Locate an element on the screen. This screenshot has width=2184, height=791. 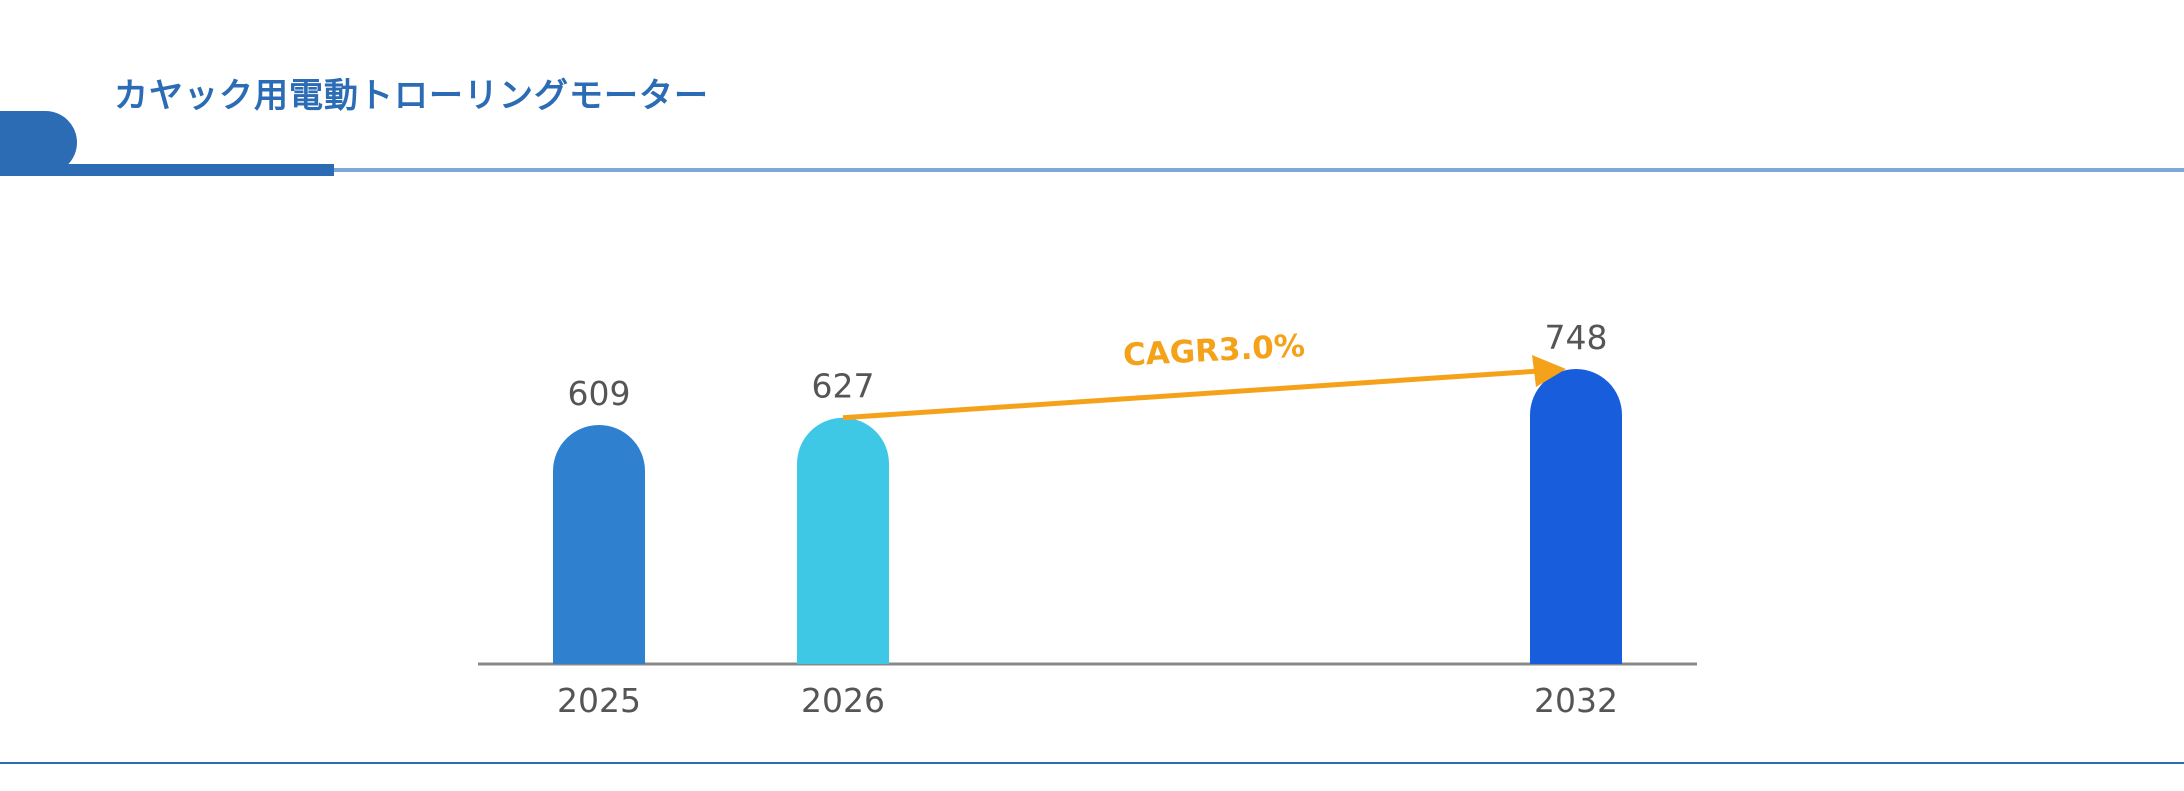
value-label-2026: 627 is located at coordinates (843, 386).